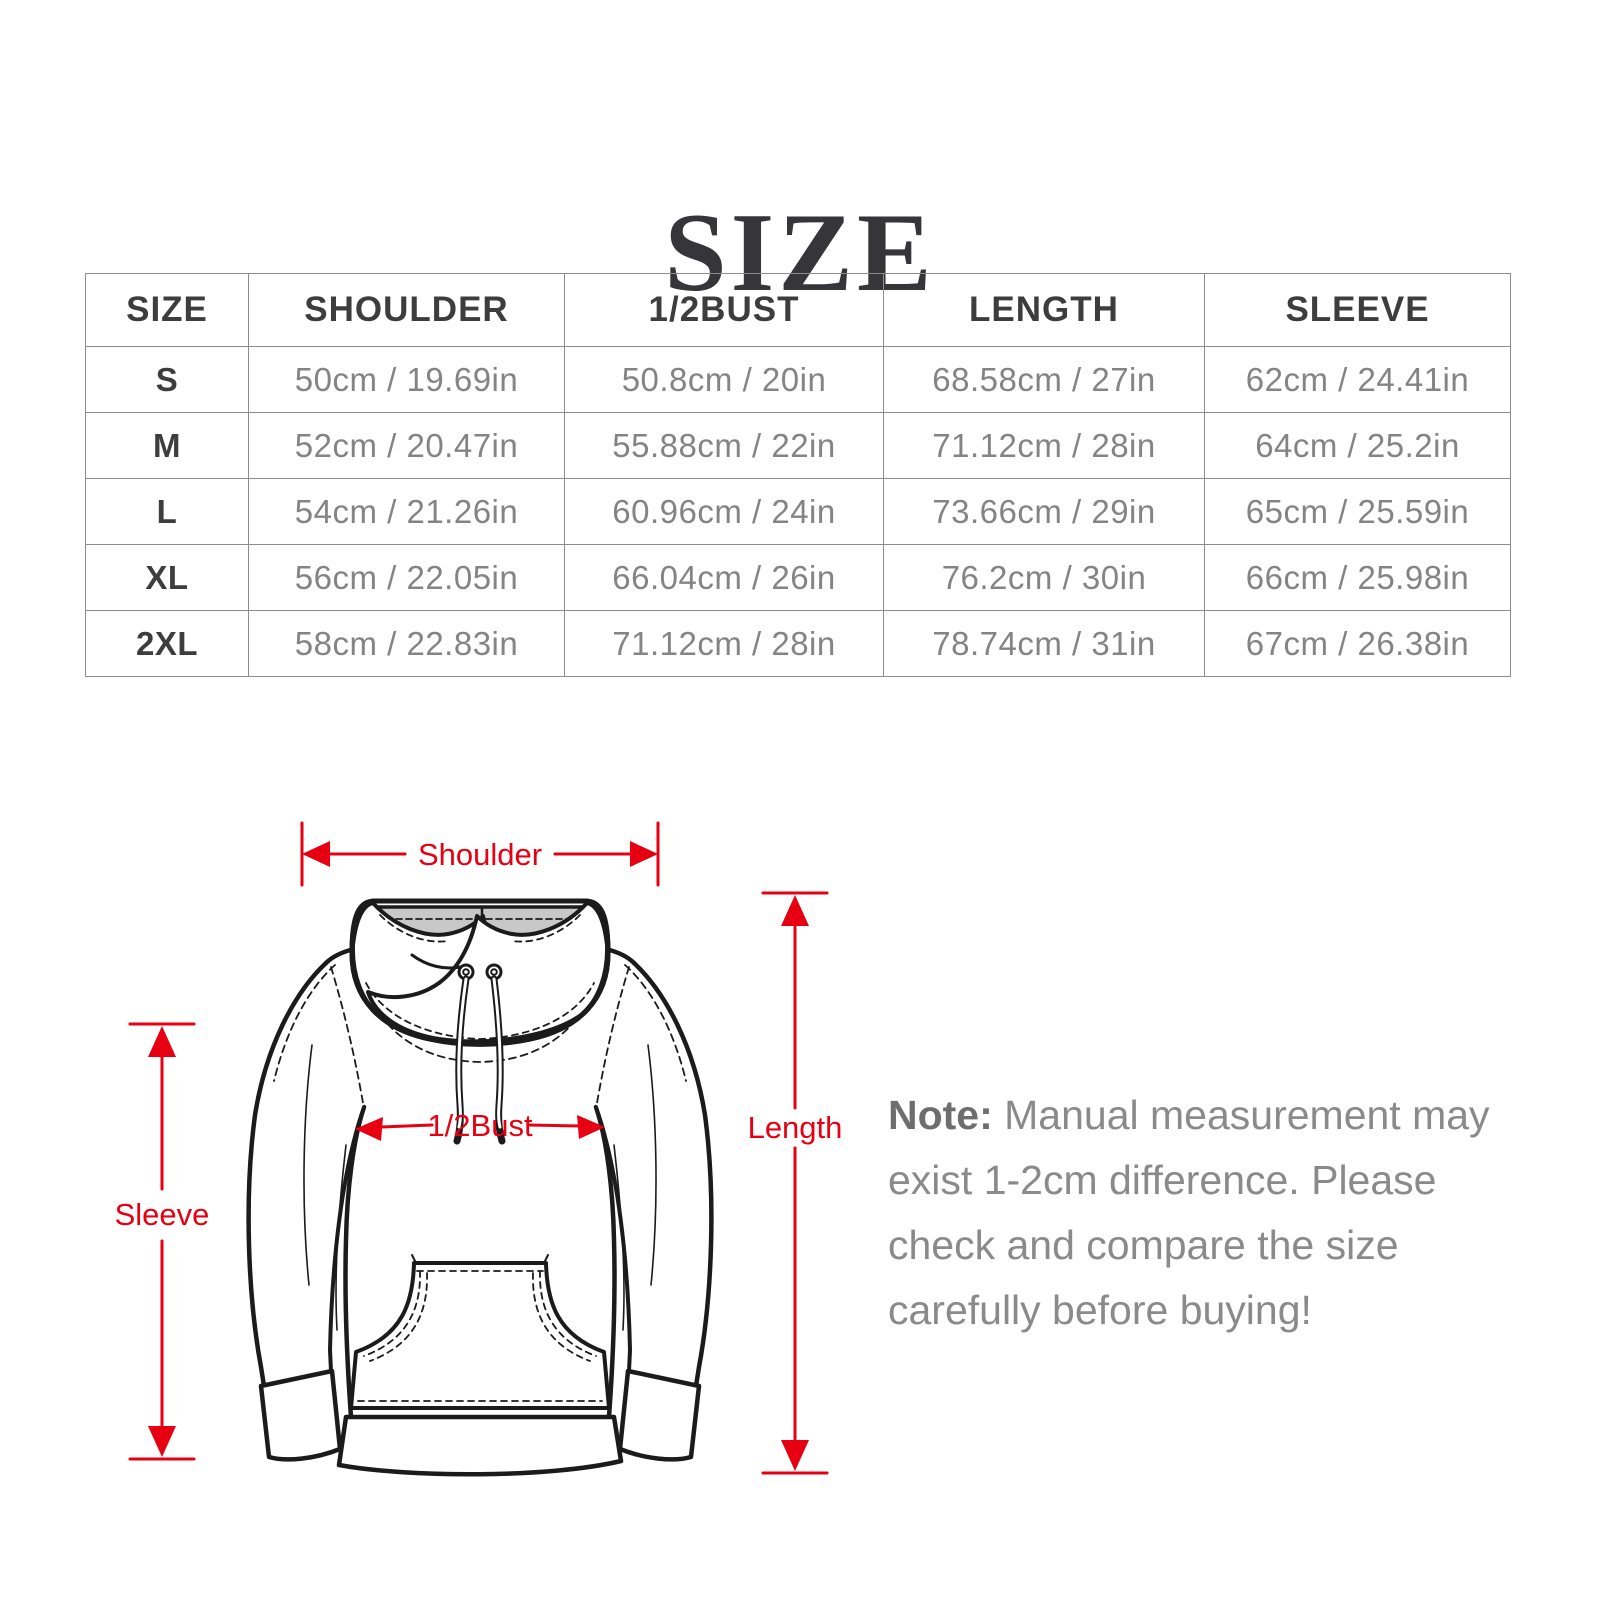 The height and width of the screenshot is (1600, 1600). I want to click on bust-dimension-arrow, so click(480, 1128).